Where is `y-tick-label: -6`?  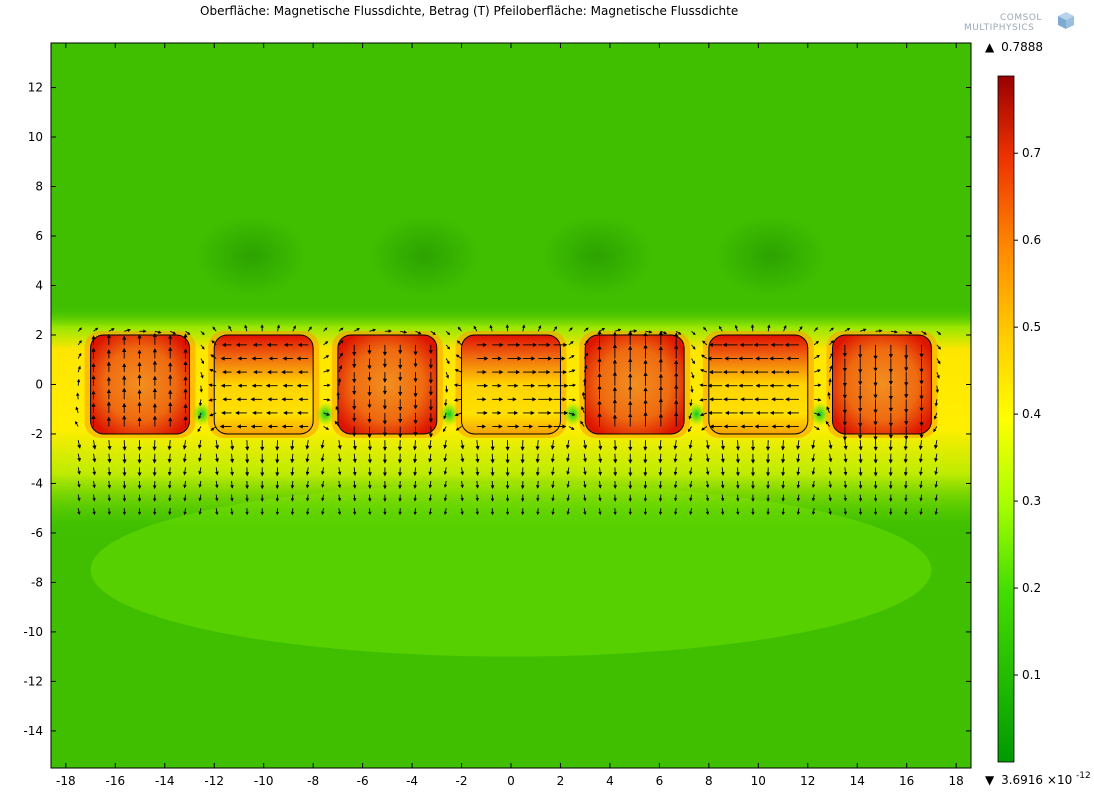
y-tick-label: -6 is located at coordinates (37, 533).